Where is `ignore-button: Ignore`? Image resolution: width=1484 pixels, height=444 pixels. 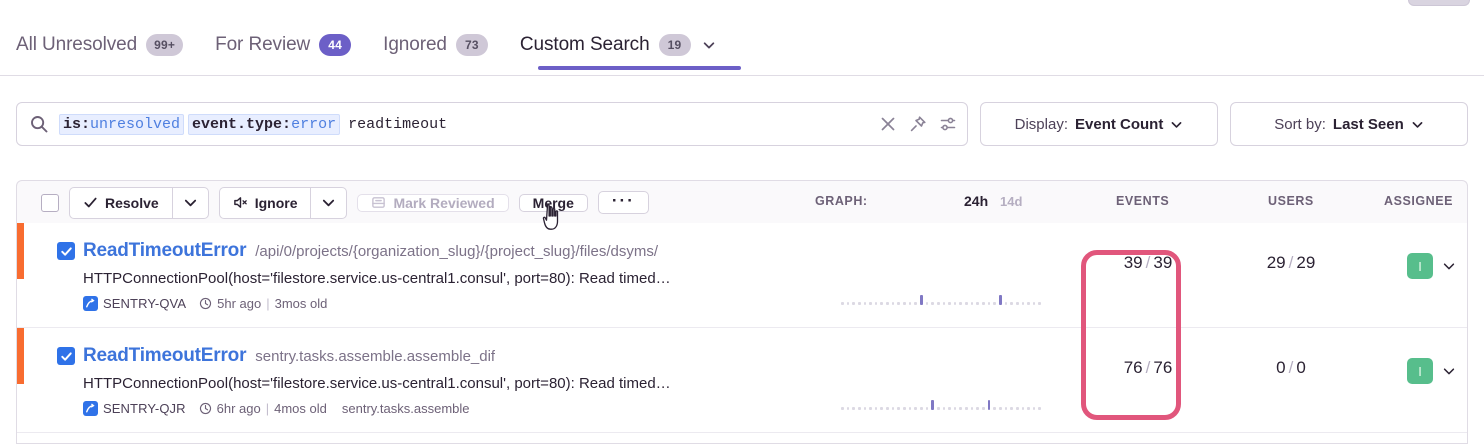
ignore-button: Ignore is located at coordinates (264, 202).